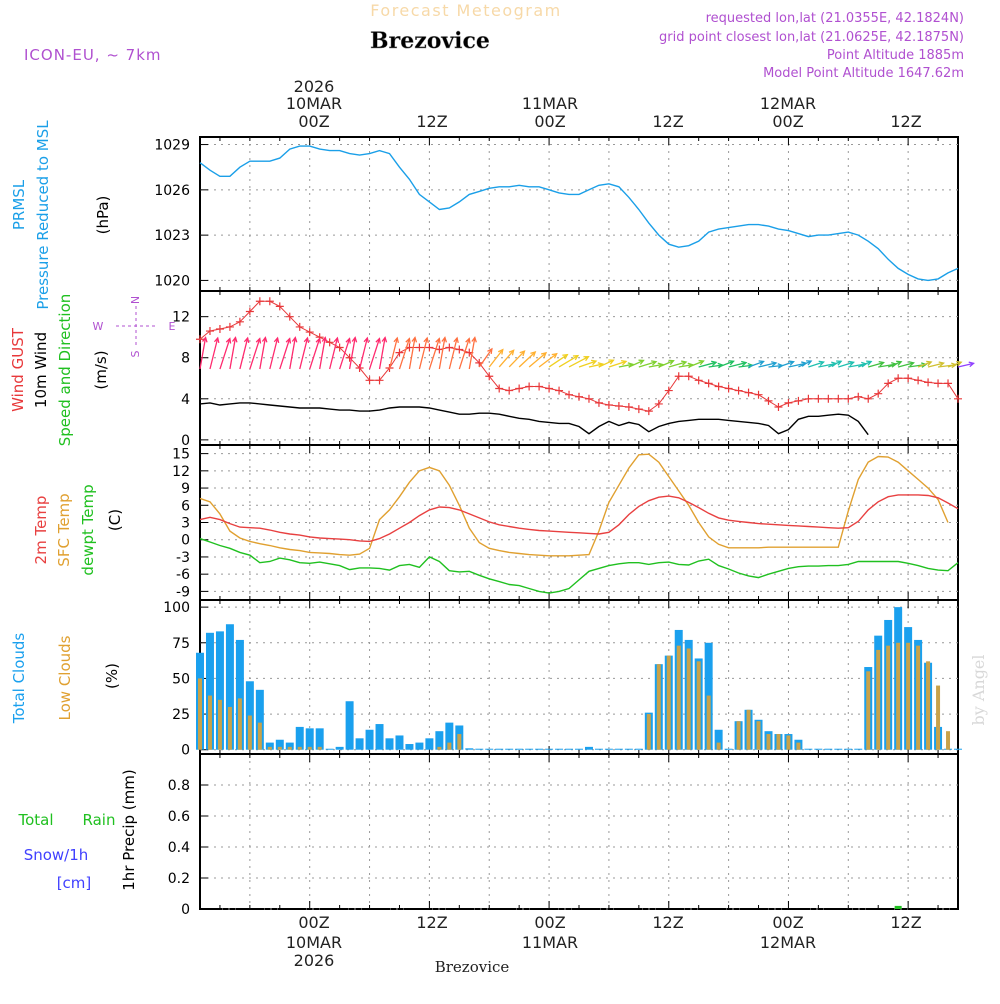 The image size is (1000, 1004). Describe the element at coordinates (61, 215) in the screenshot. I see `pressure-labels: PRMSL Pressure Reduced to MSL (hPa)` at that location.